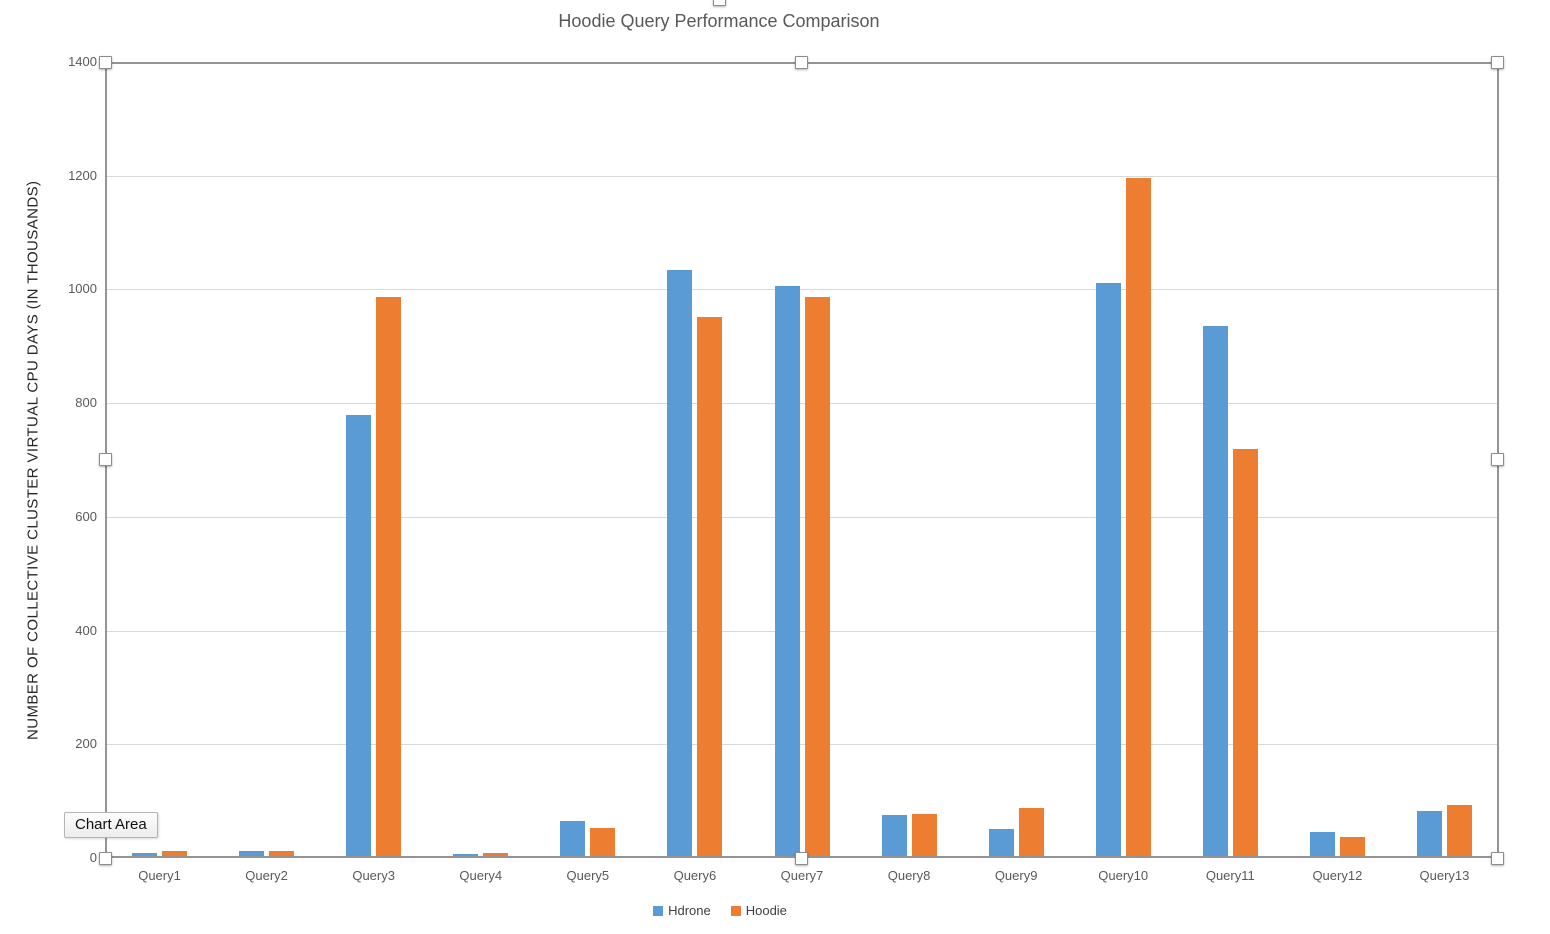  What do you see at coordinates (894, 835) in the screenshot?
I see `bar-hdrone-query8` at bounding box center [894, 835].